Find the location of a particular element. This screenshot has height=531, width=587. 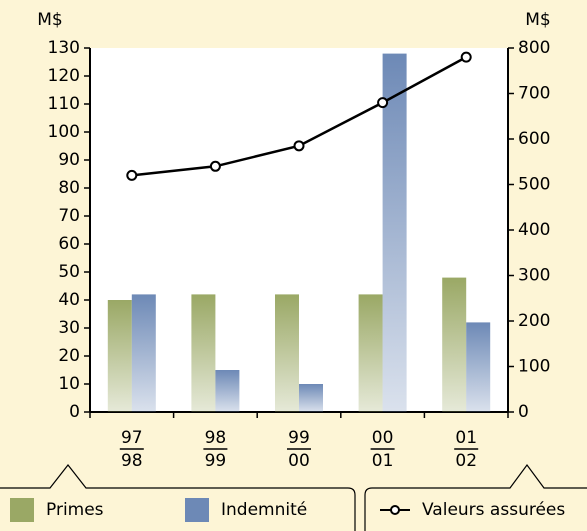

y2-tick-label: 700 is located at coordinates (534, 94).